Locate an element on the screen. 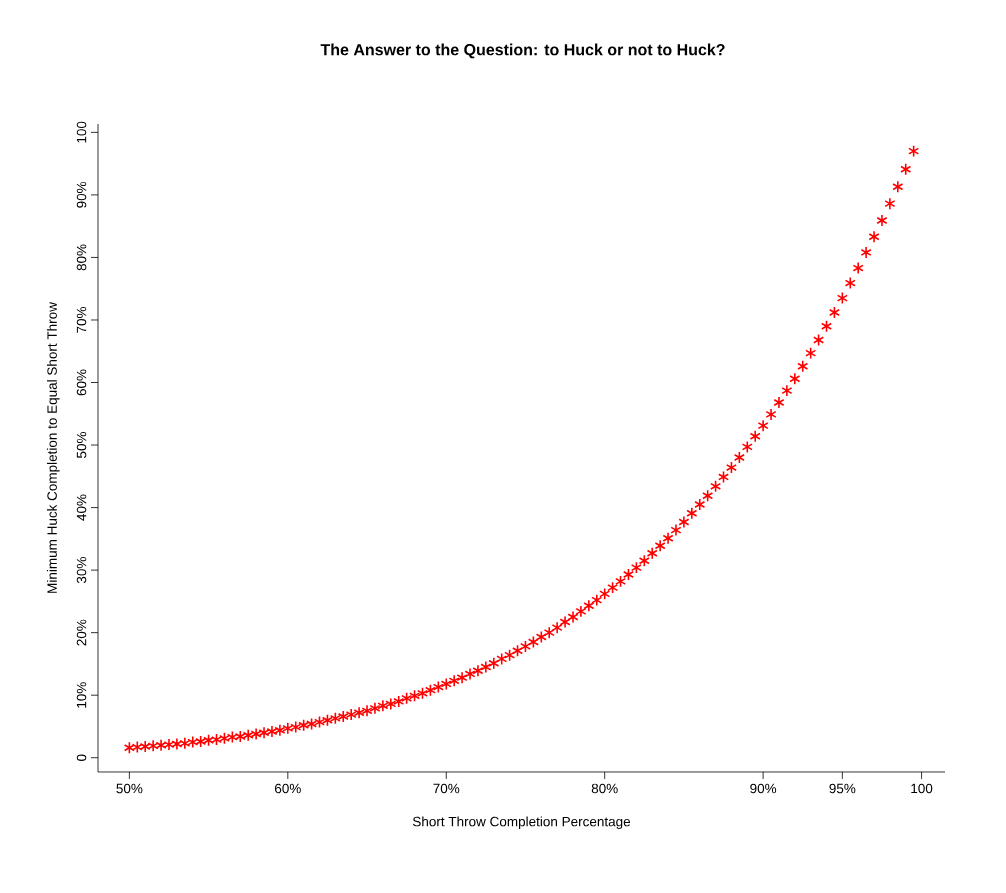 This screenshot has height=893, width=1006. x-tick-label: 60% is located at coordinates (287, 788).